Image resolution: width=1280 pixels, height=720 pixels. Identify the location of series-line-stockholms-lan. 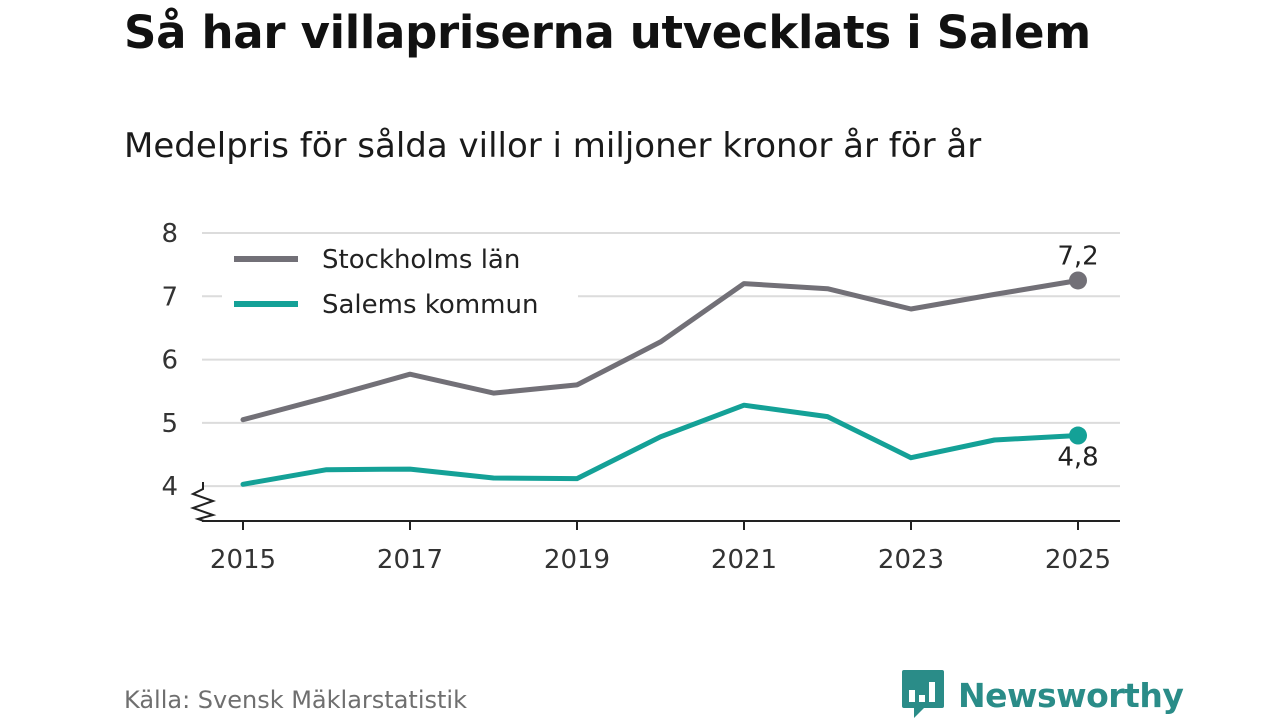
(660, 350).